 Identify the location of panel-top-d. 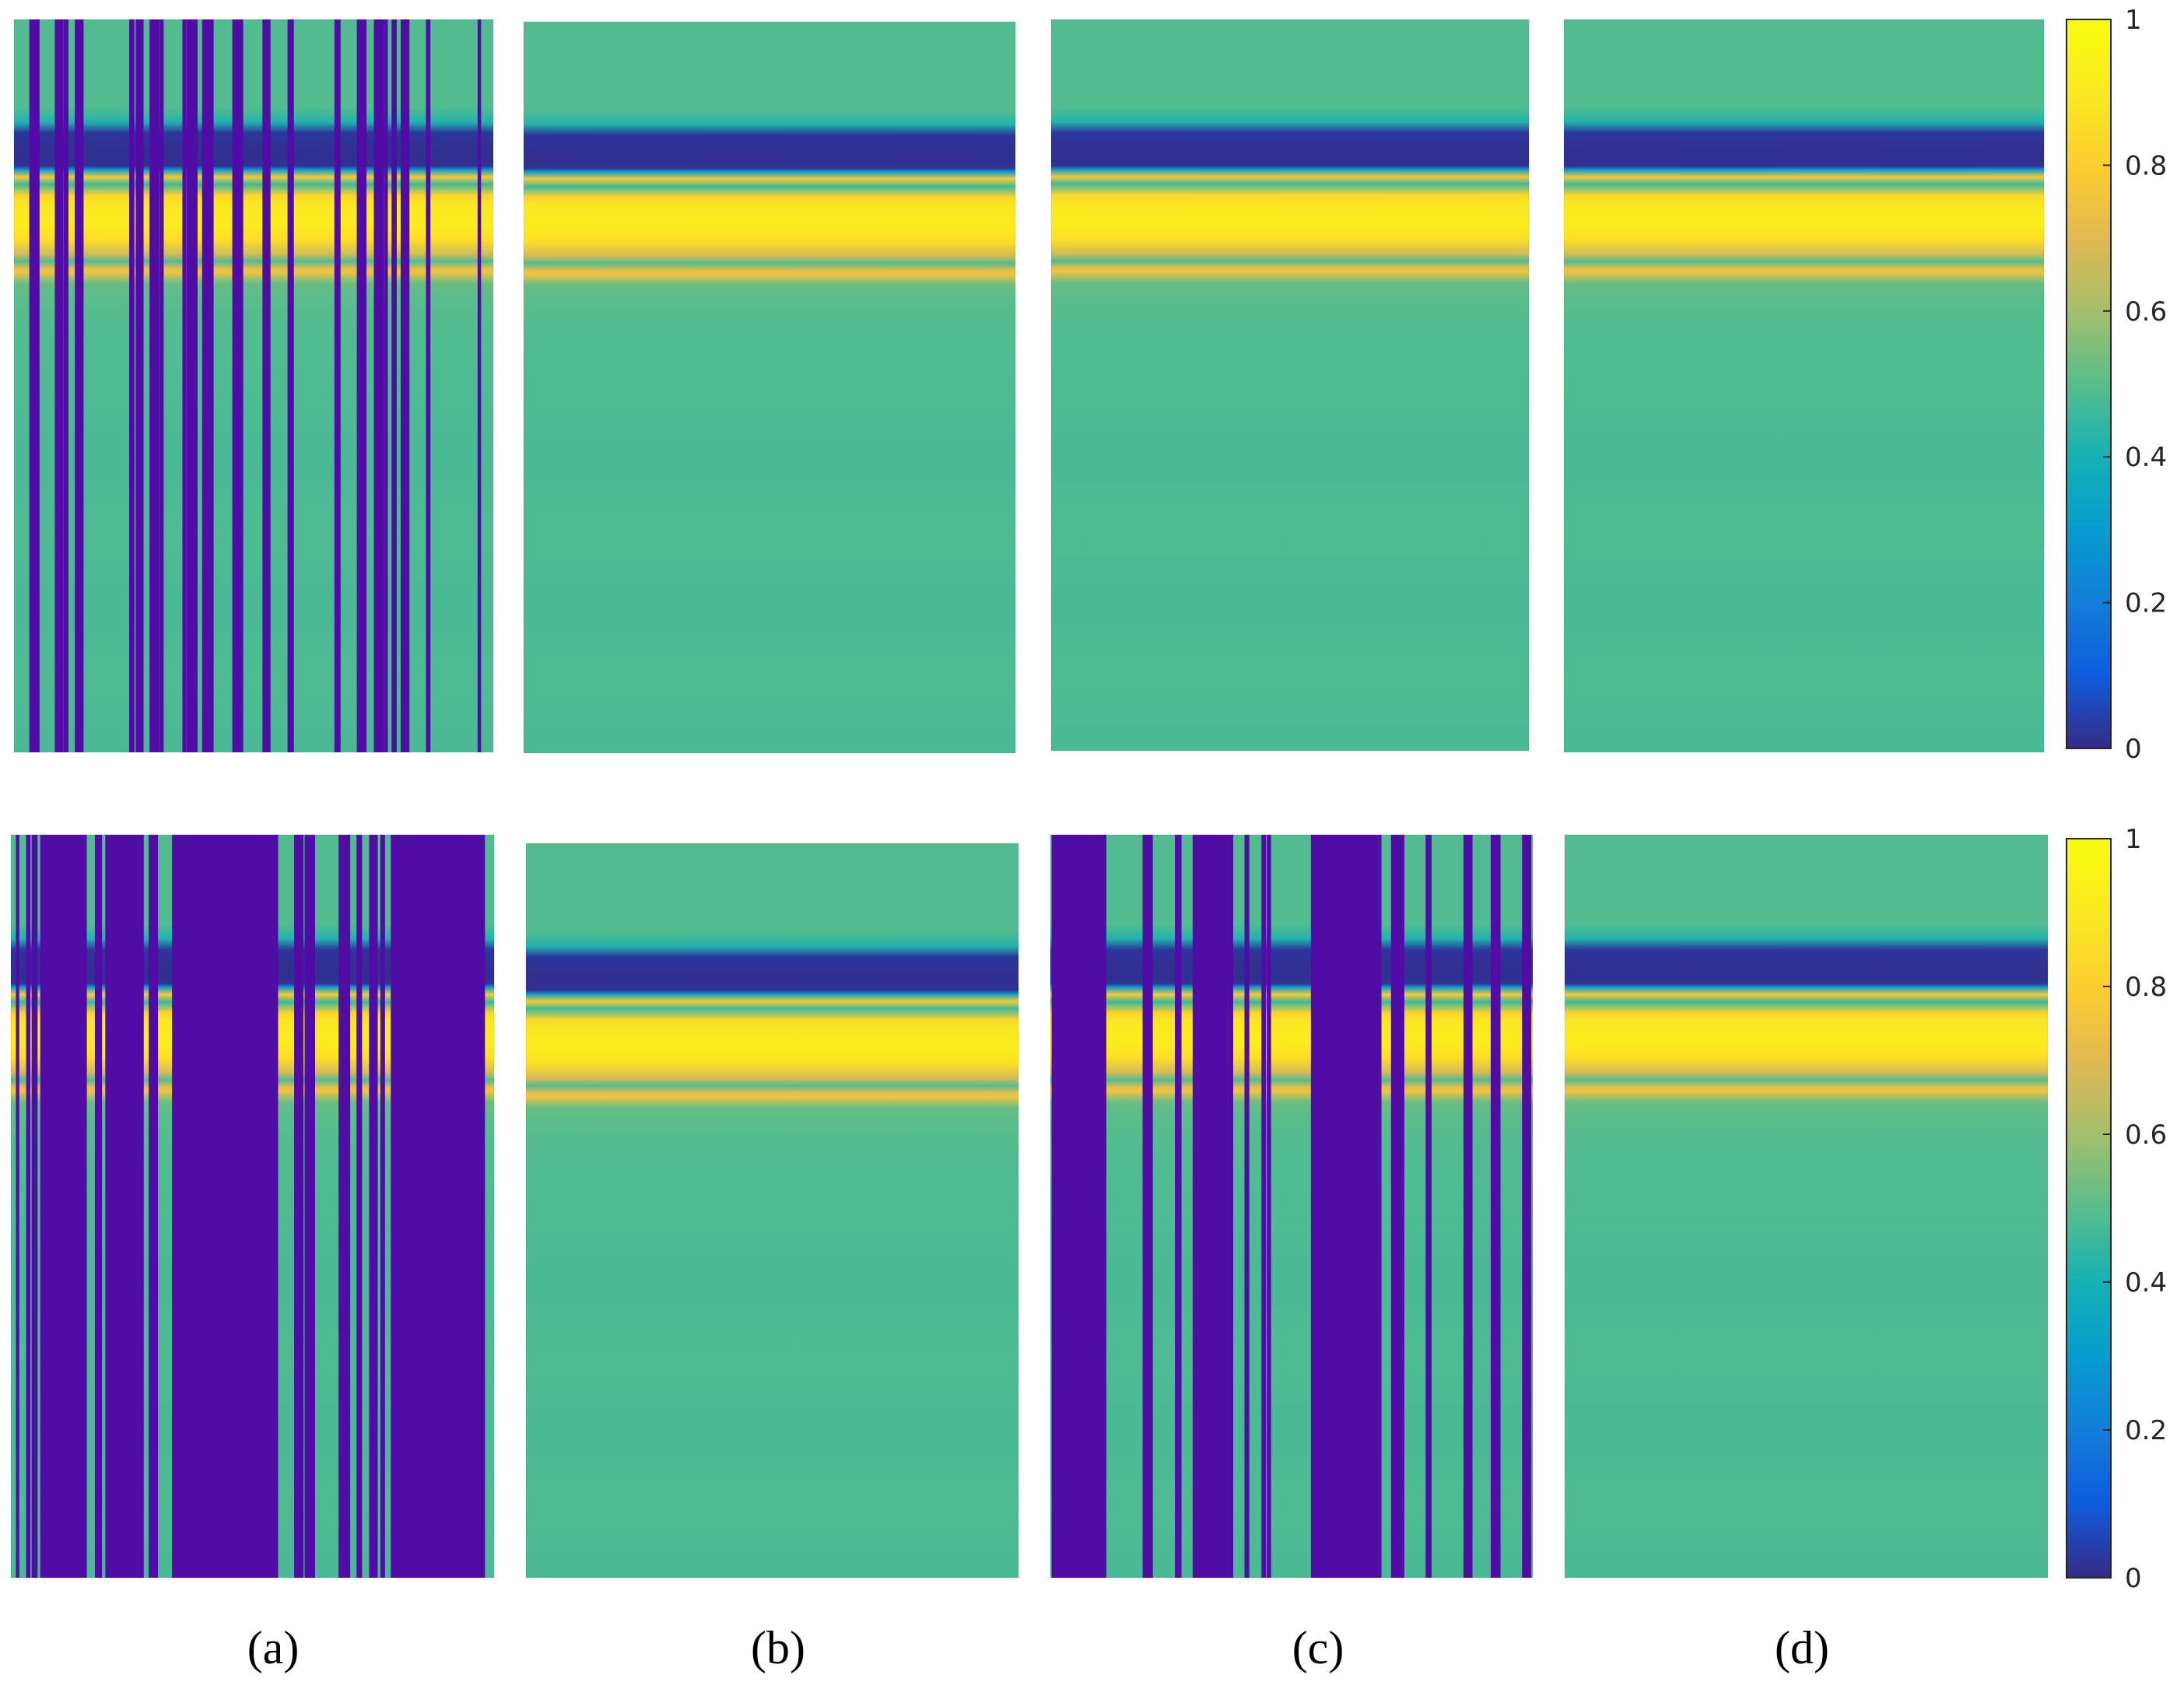
(1804, 386).